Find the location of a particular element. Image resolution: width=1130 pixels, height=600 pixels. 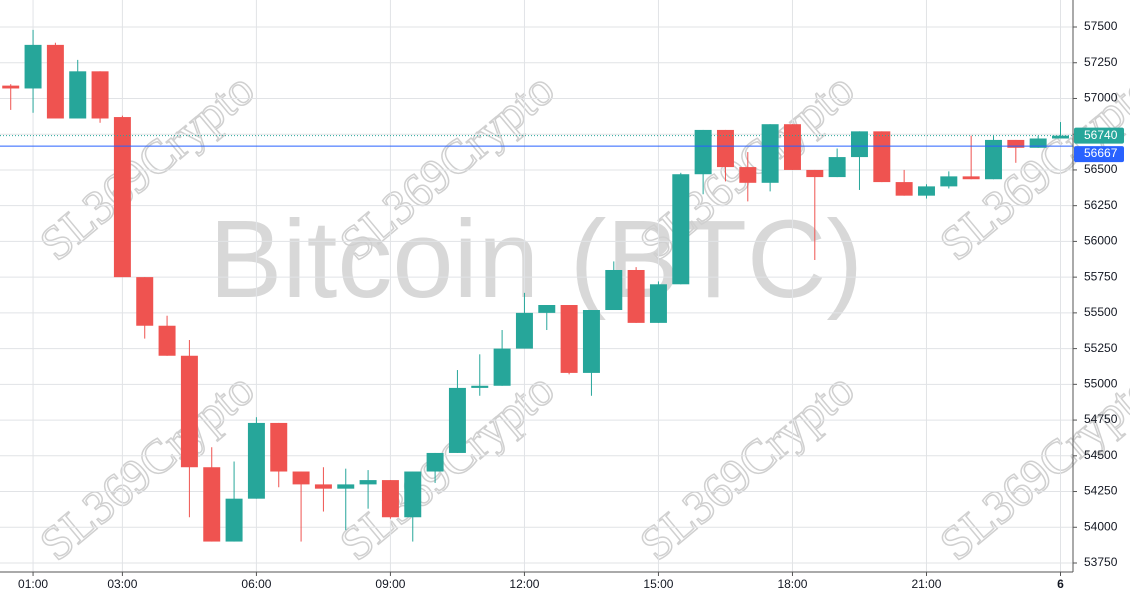

y-tick-label: 56500 is located at coordinates (1101, 169).